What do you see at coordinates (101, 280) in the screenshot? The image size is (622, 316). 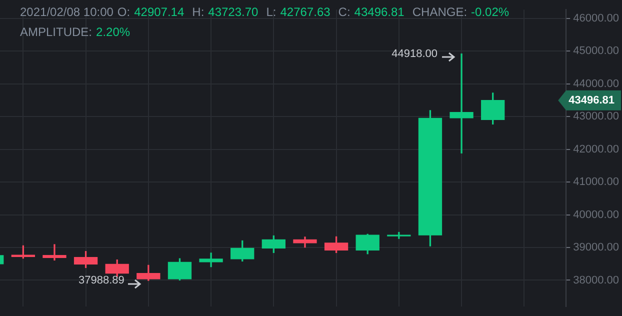 I see `annotation: 37988.89` at bounding box center [101, 280].